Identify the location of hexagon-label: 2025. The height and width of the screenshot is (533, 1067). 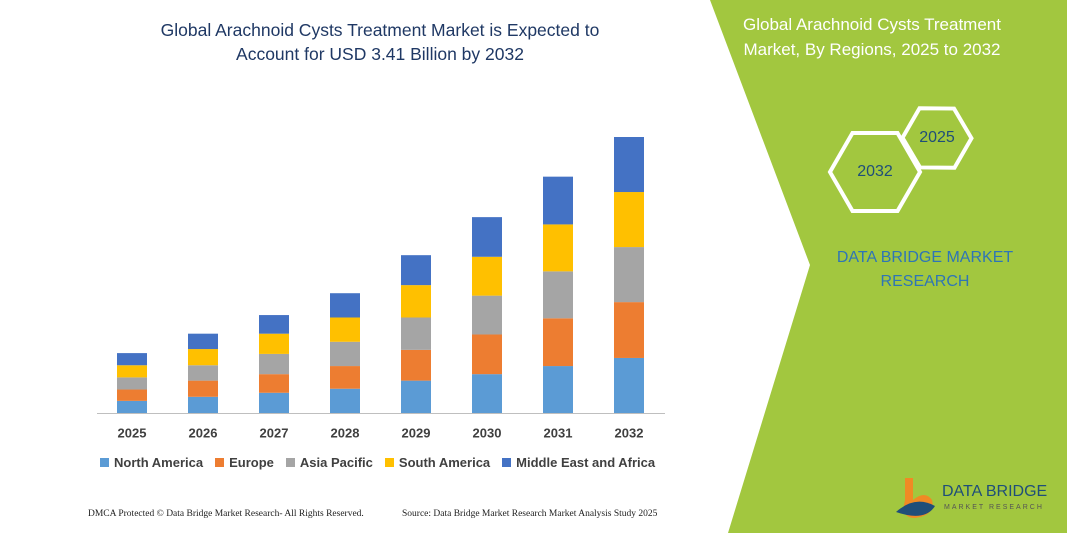
(937, 137).